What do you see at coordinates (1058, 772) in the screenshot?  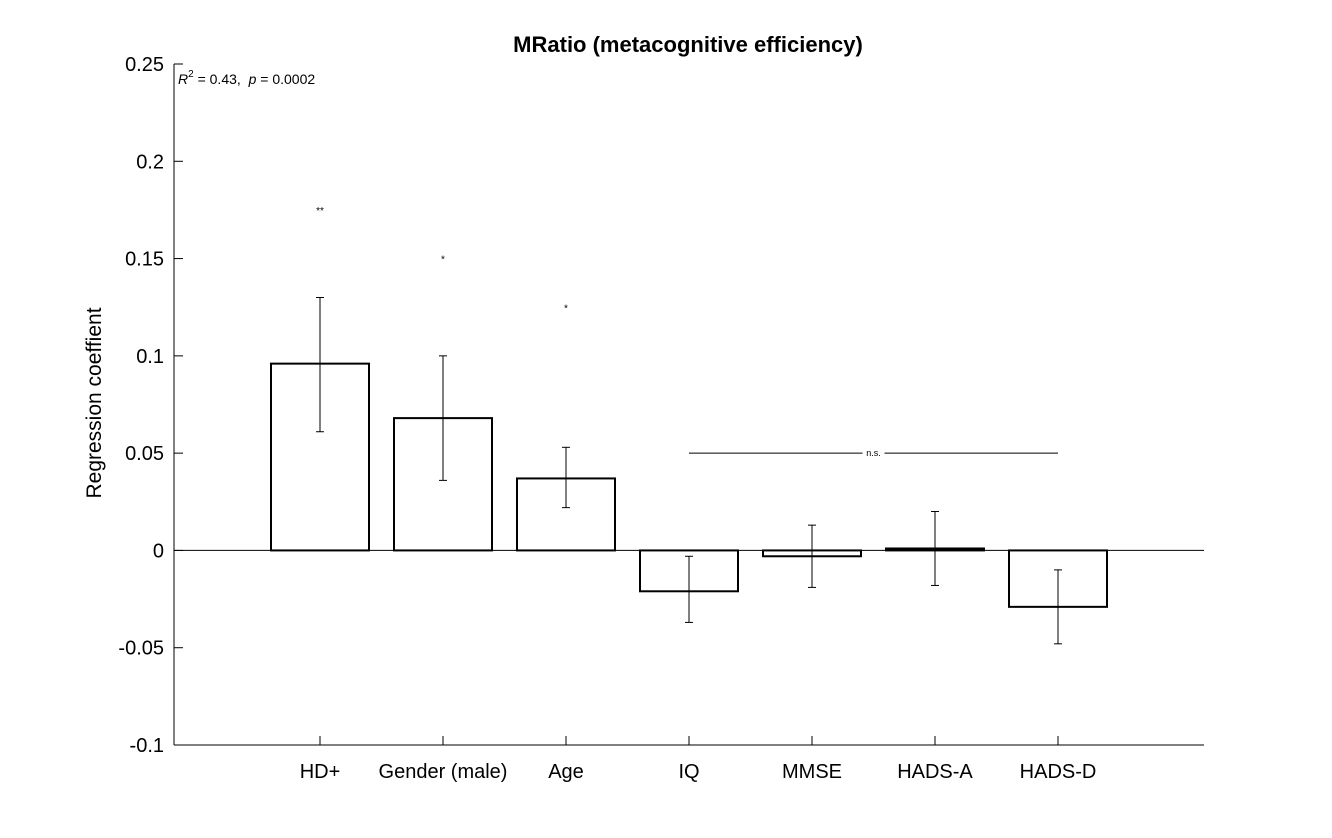 I see `x-tick-label: HADS-D` at bounding box center [1058, 772].